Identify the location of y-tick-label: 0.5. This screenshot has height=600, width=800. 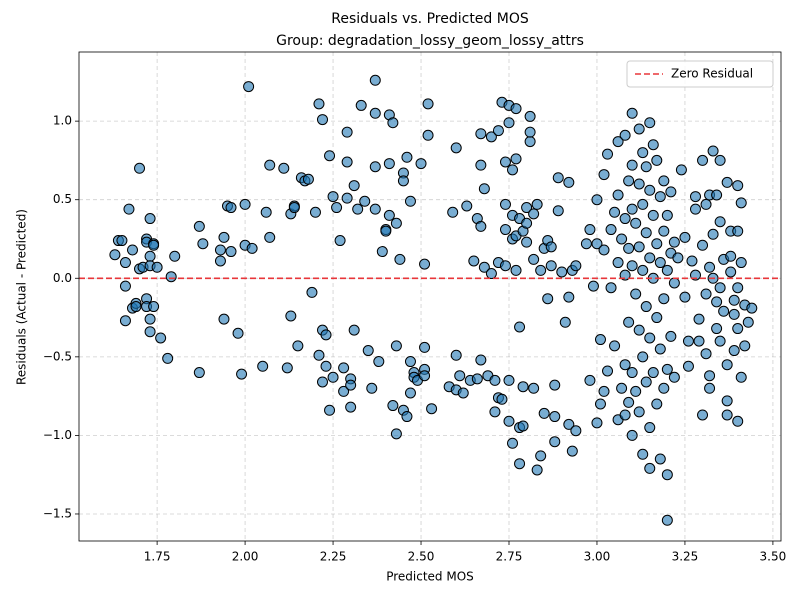
(62, 199).